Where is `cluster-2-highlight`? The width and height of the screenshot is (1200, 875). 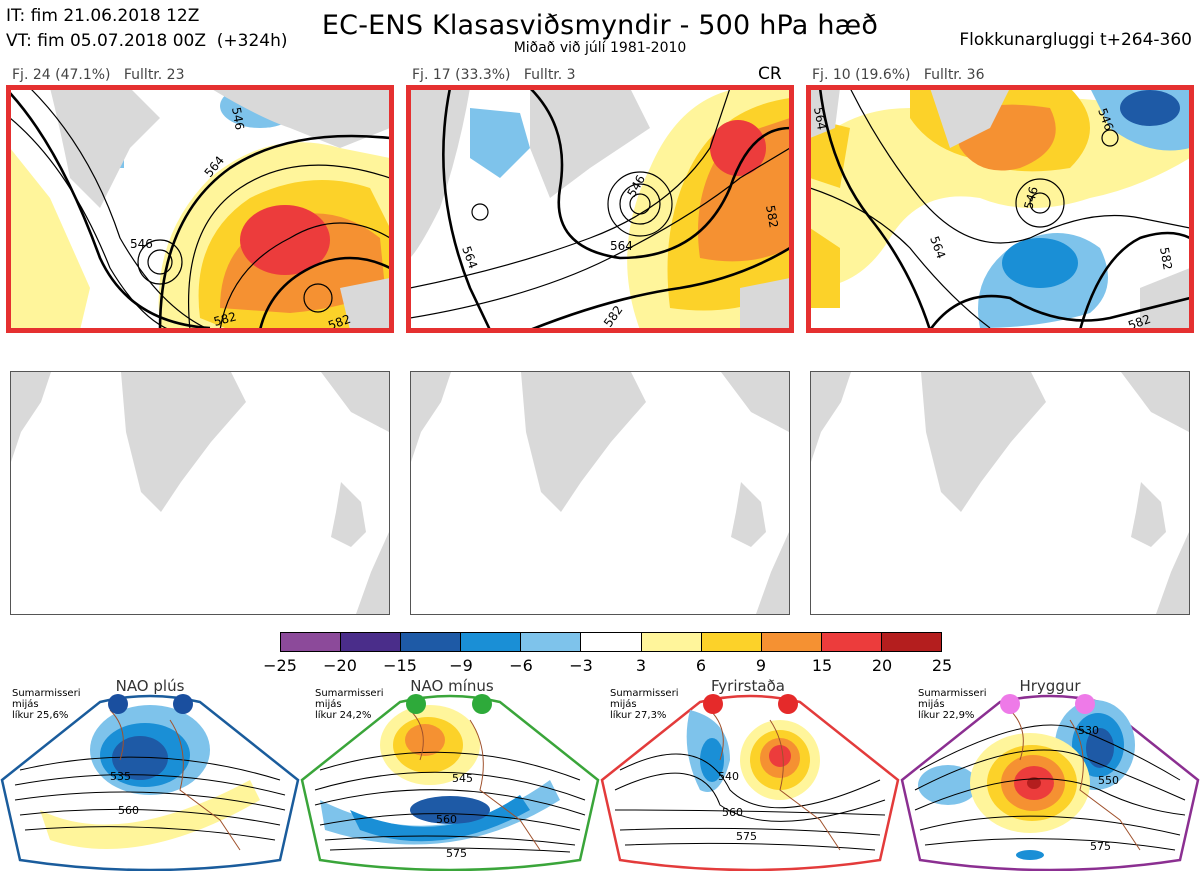
cluster-2-highlight is located at coordinates (600, 209).